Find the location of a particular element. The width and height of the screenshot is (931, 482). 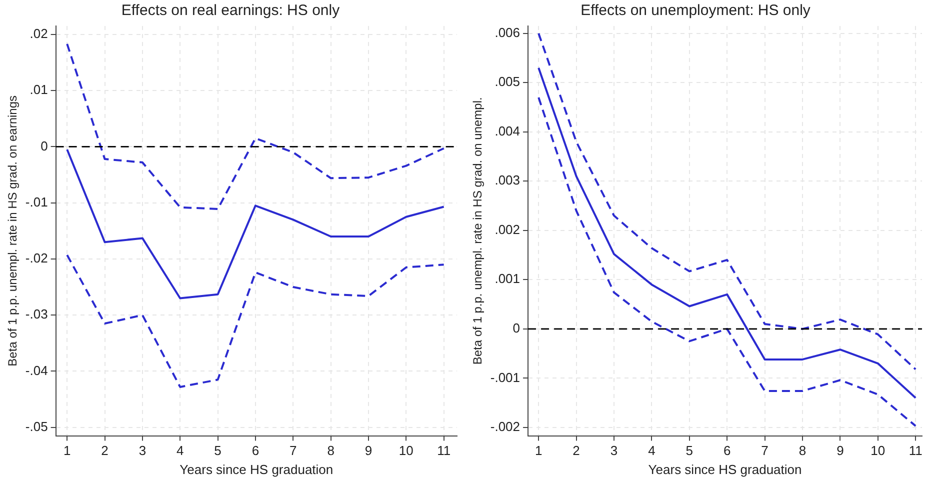

y-tick-label: .01 is located at coordinates (39, 90).